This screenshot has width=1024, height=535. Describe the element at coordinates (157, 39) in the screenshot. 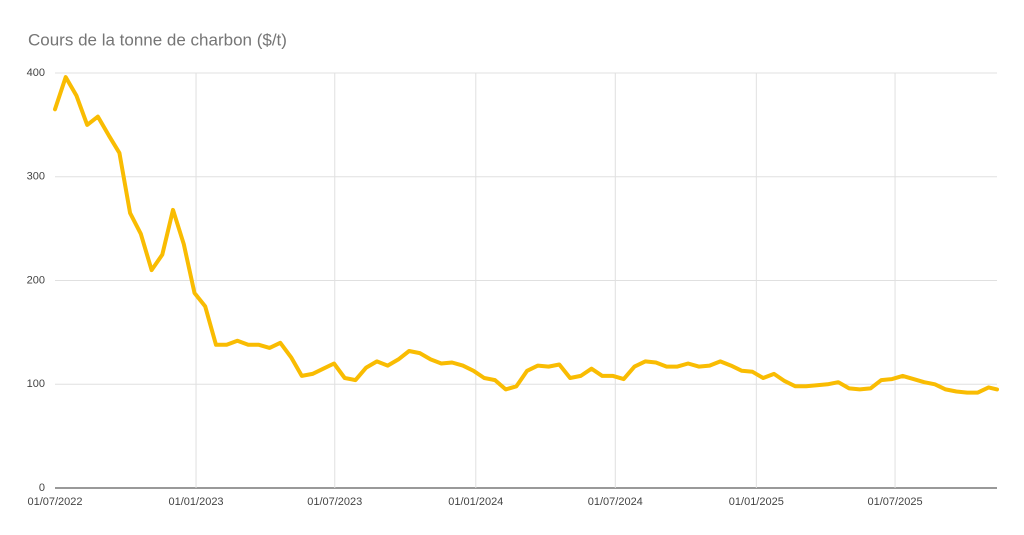

I see `chart-title: Cours de la tonne de charbon ($/t)` at that location.